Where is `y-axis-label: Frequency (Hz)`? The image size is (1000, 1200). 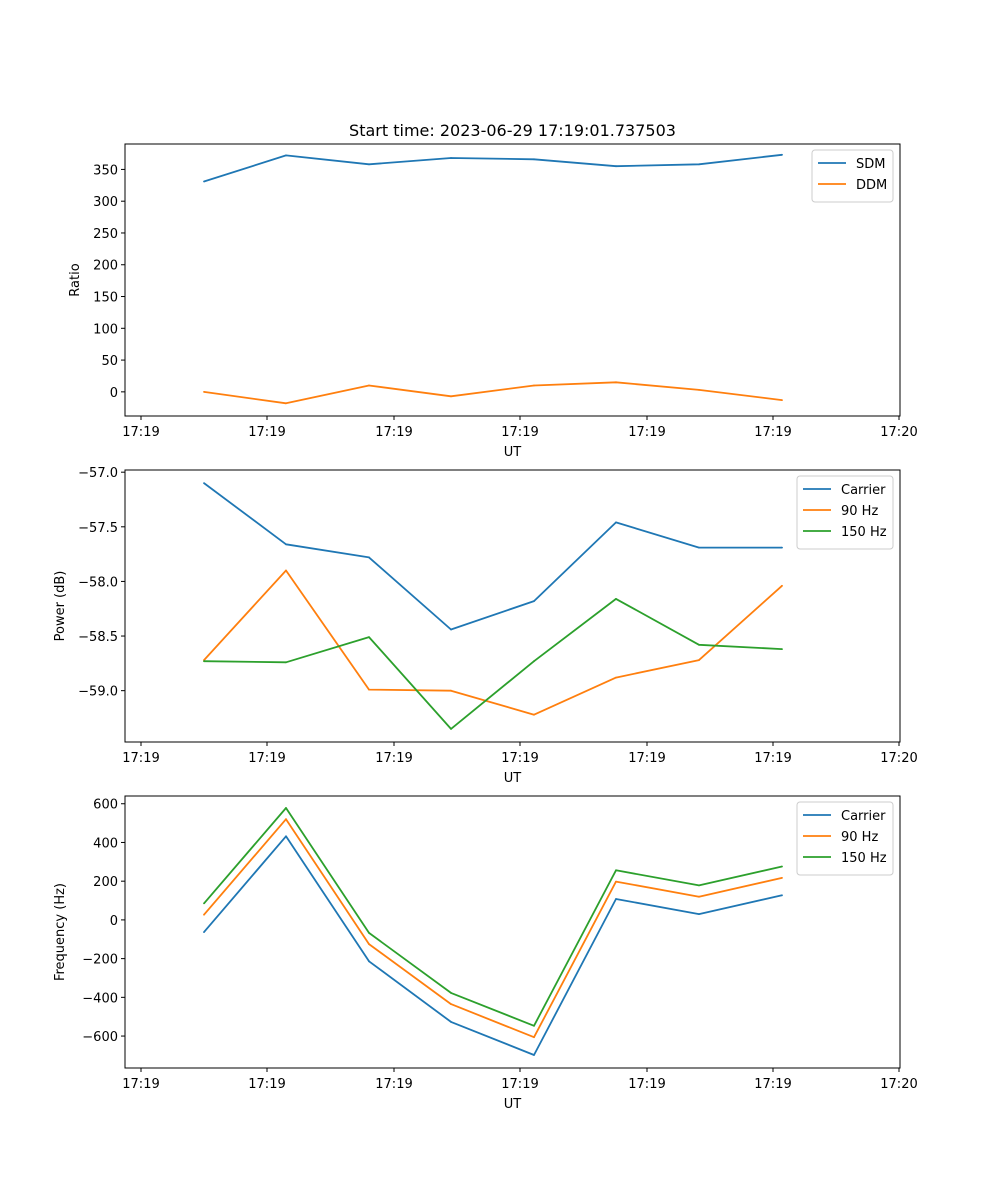
y-axis-label: Frequency (Hz) is located at coordinates (60, 932).